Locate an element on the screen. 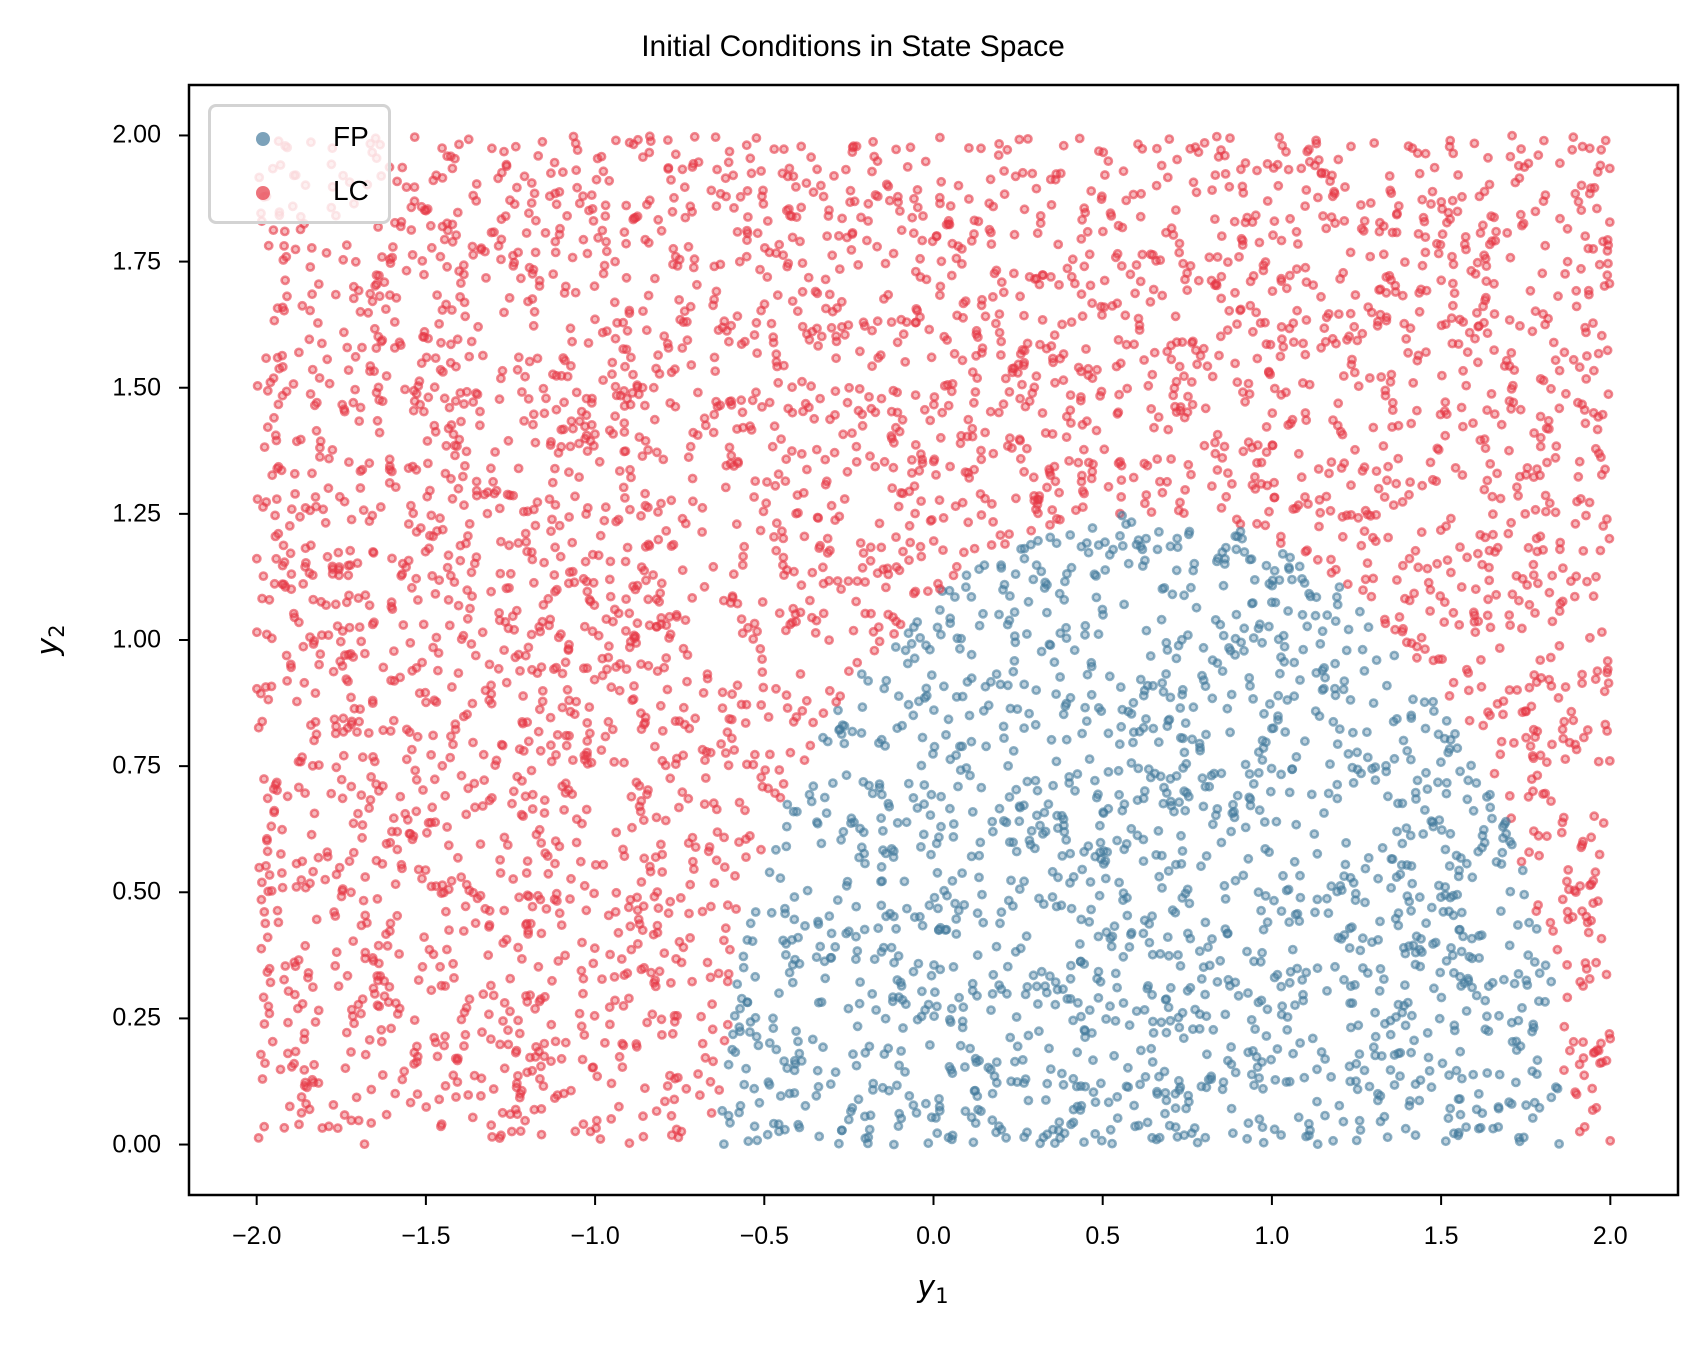 Image resolution: width=1706 pixels, height=1346 pixels. lc-marker-icon is located at coordinates (263, 193).